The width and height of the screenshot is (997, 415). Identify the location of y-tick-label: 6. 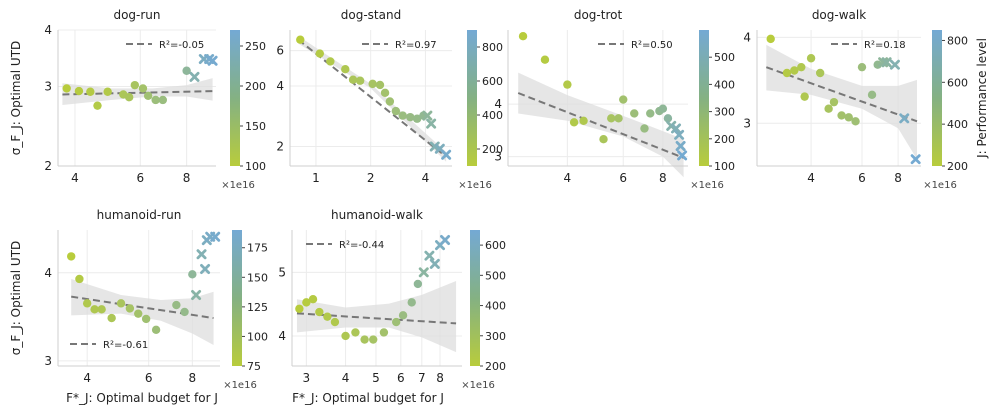
(280, 51).